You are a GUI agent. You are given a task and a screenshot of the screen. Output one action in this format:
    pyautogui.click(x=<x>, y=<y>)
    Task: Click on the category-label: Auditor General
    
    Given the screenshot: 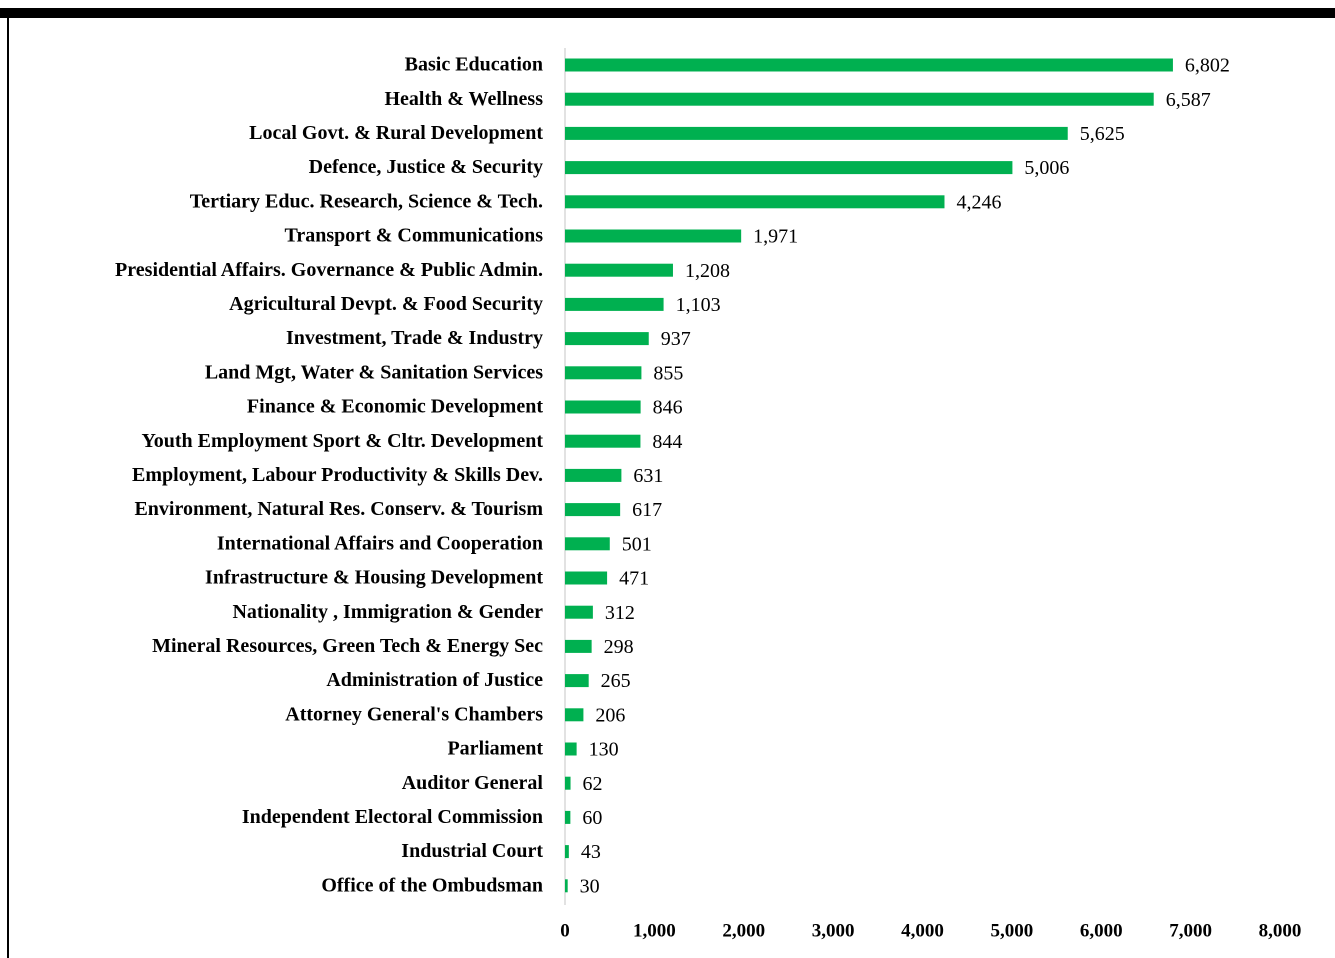 What is the action you would take?
    pyautogui.click(x=473, y=783)
    